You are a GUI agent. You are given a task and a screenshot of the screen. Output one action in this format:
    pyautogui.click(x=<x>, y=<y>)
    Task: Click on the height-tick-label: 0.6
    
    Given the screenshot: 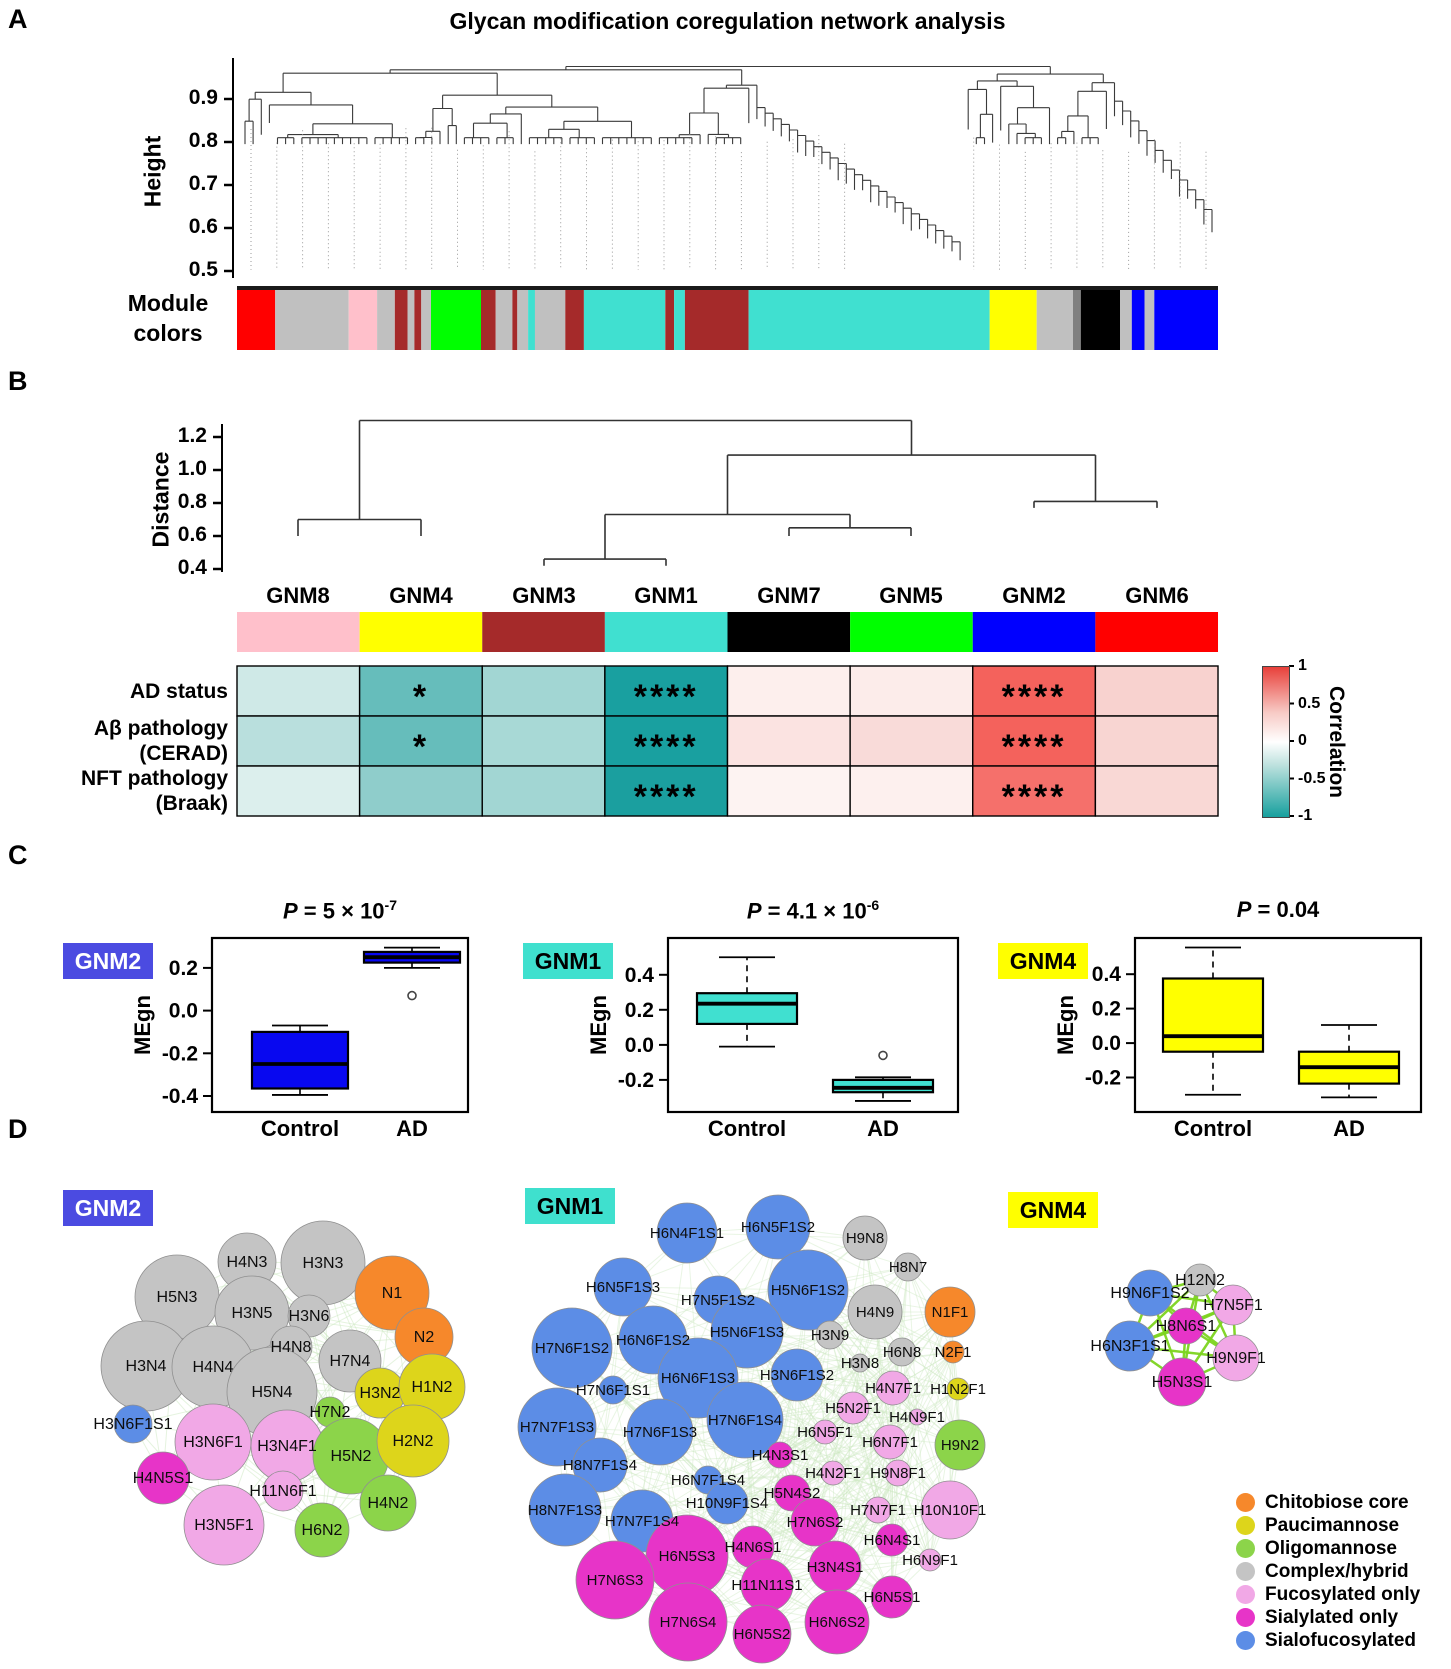 What is the action you would take?
    pyautogui.click(x=203, y=226)
    